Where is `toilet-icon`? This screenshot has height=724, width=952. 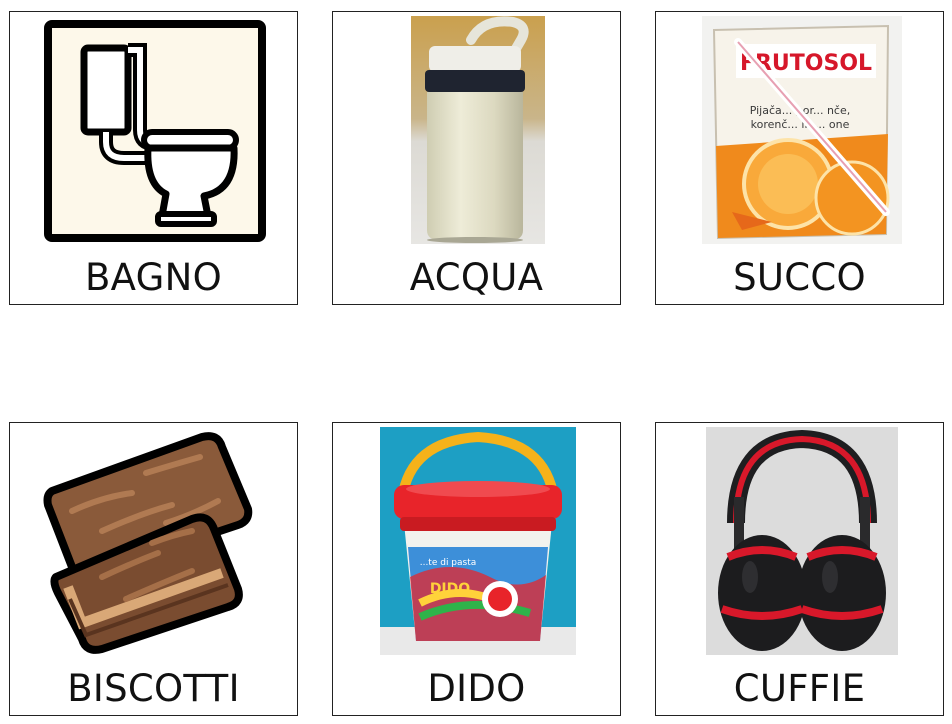 toilet-icon is located at coordinates (155, 131).